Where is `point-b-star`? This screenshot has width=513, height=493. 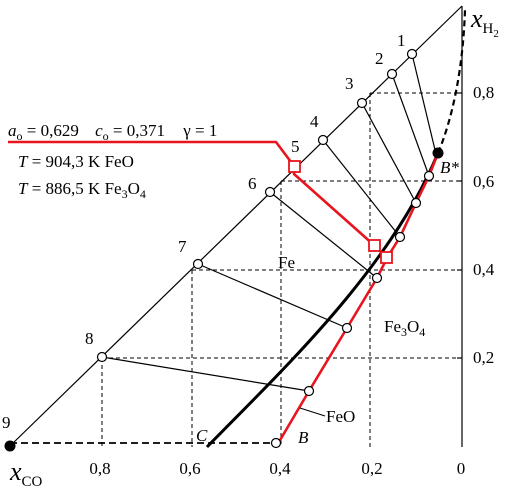
point-b-star is located at coordinates (438, 153).